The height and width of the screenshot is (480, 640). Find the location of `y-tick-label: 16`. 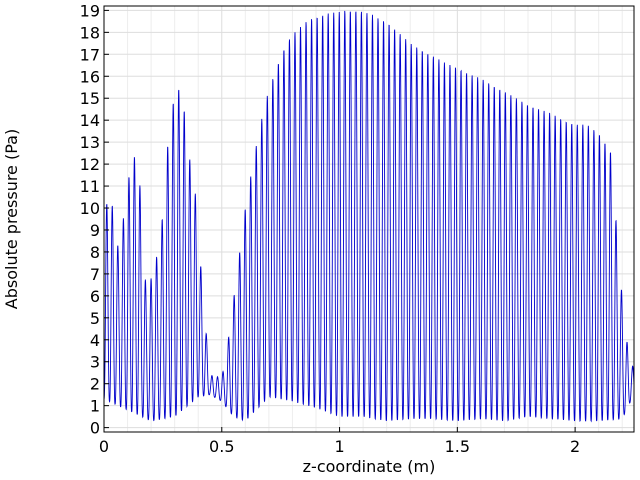

y-tick-label: 16 is located at coordinates (90, 76).